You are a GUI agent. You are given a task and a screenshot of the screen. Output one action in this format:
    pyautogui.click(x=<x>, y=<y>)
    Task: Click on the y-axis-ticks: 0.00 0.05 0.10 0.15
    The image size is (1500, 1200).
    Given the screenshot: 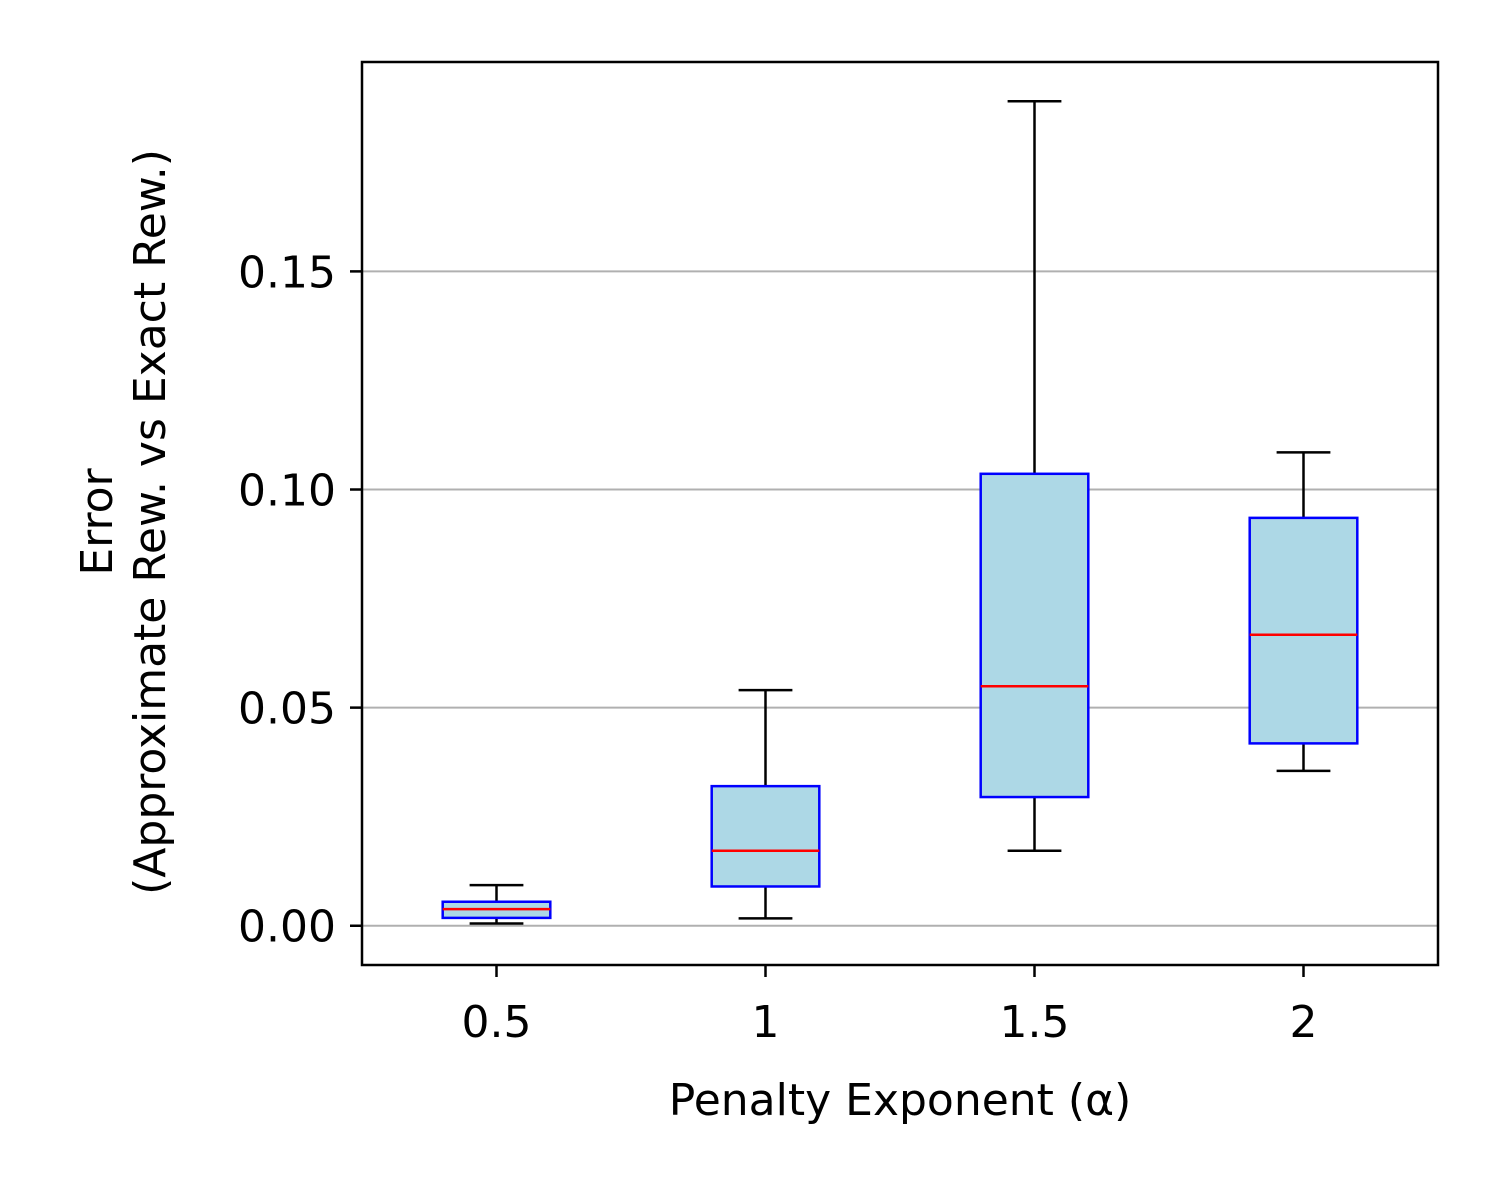 What is the action you would take?
    pyautogui.click(x=300, y=600)
    